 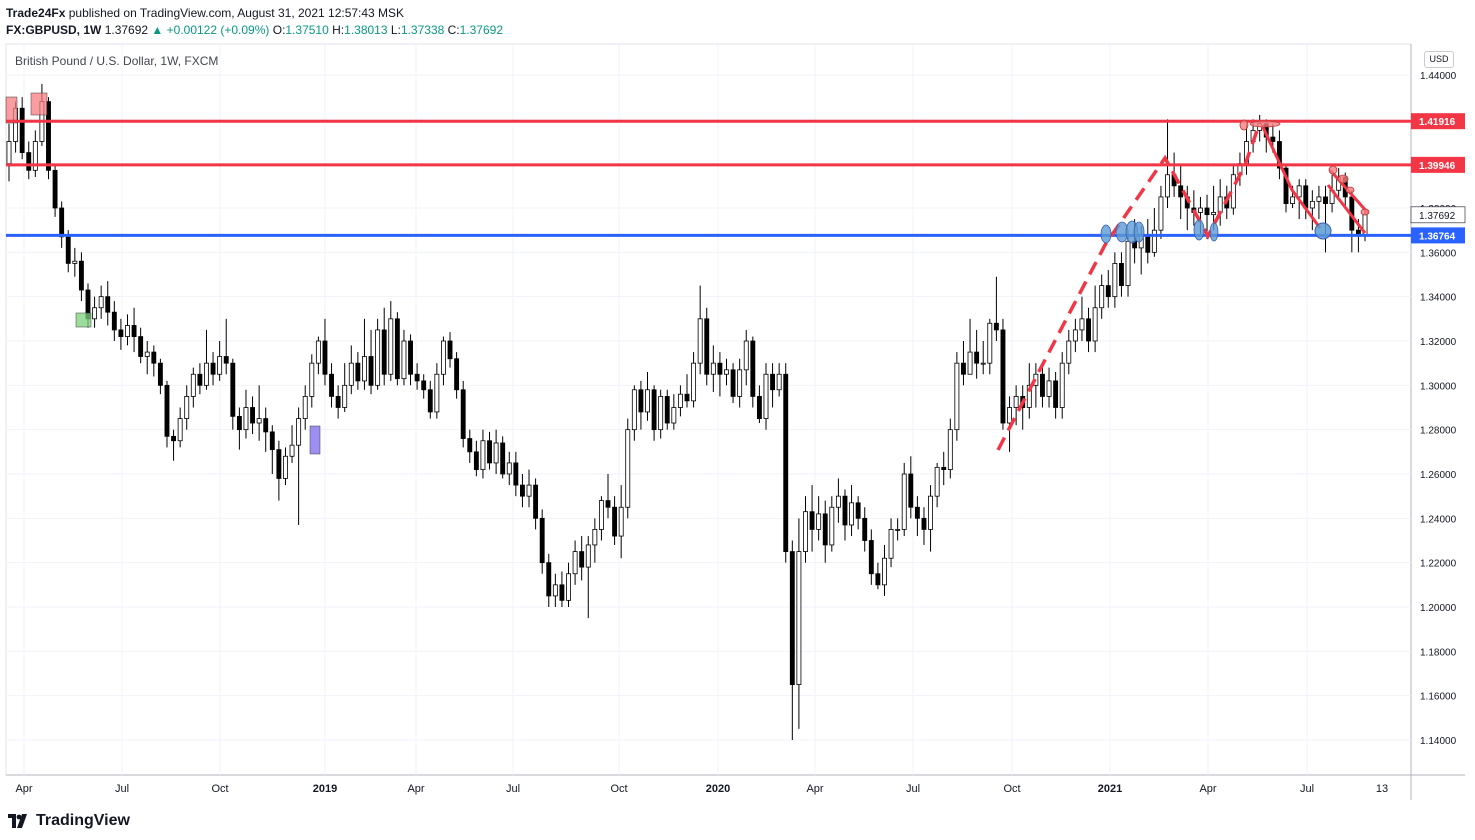 I want to click on level-price-label: 1.41916, so click(x=1437, y=122).